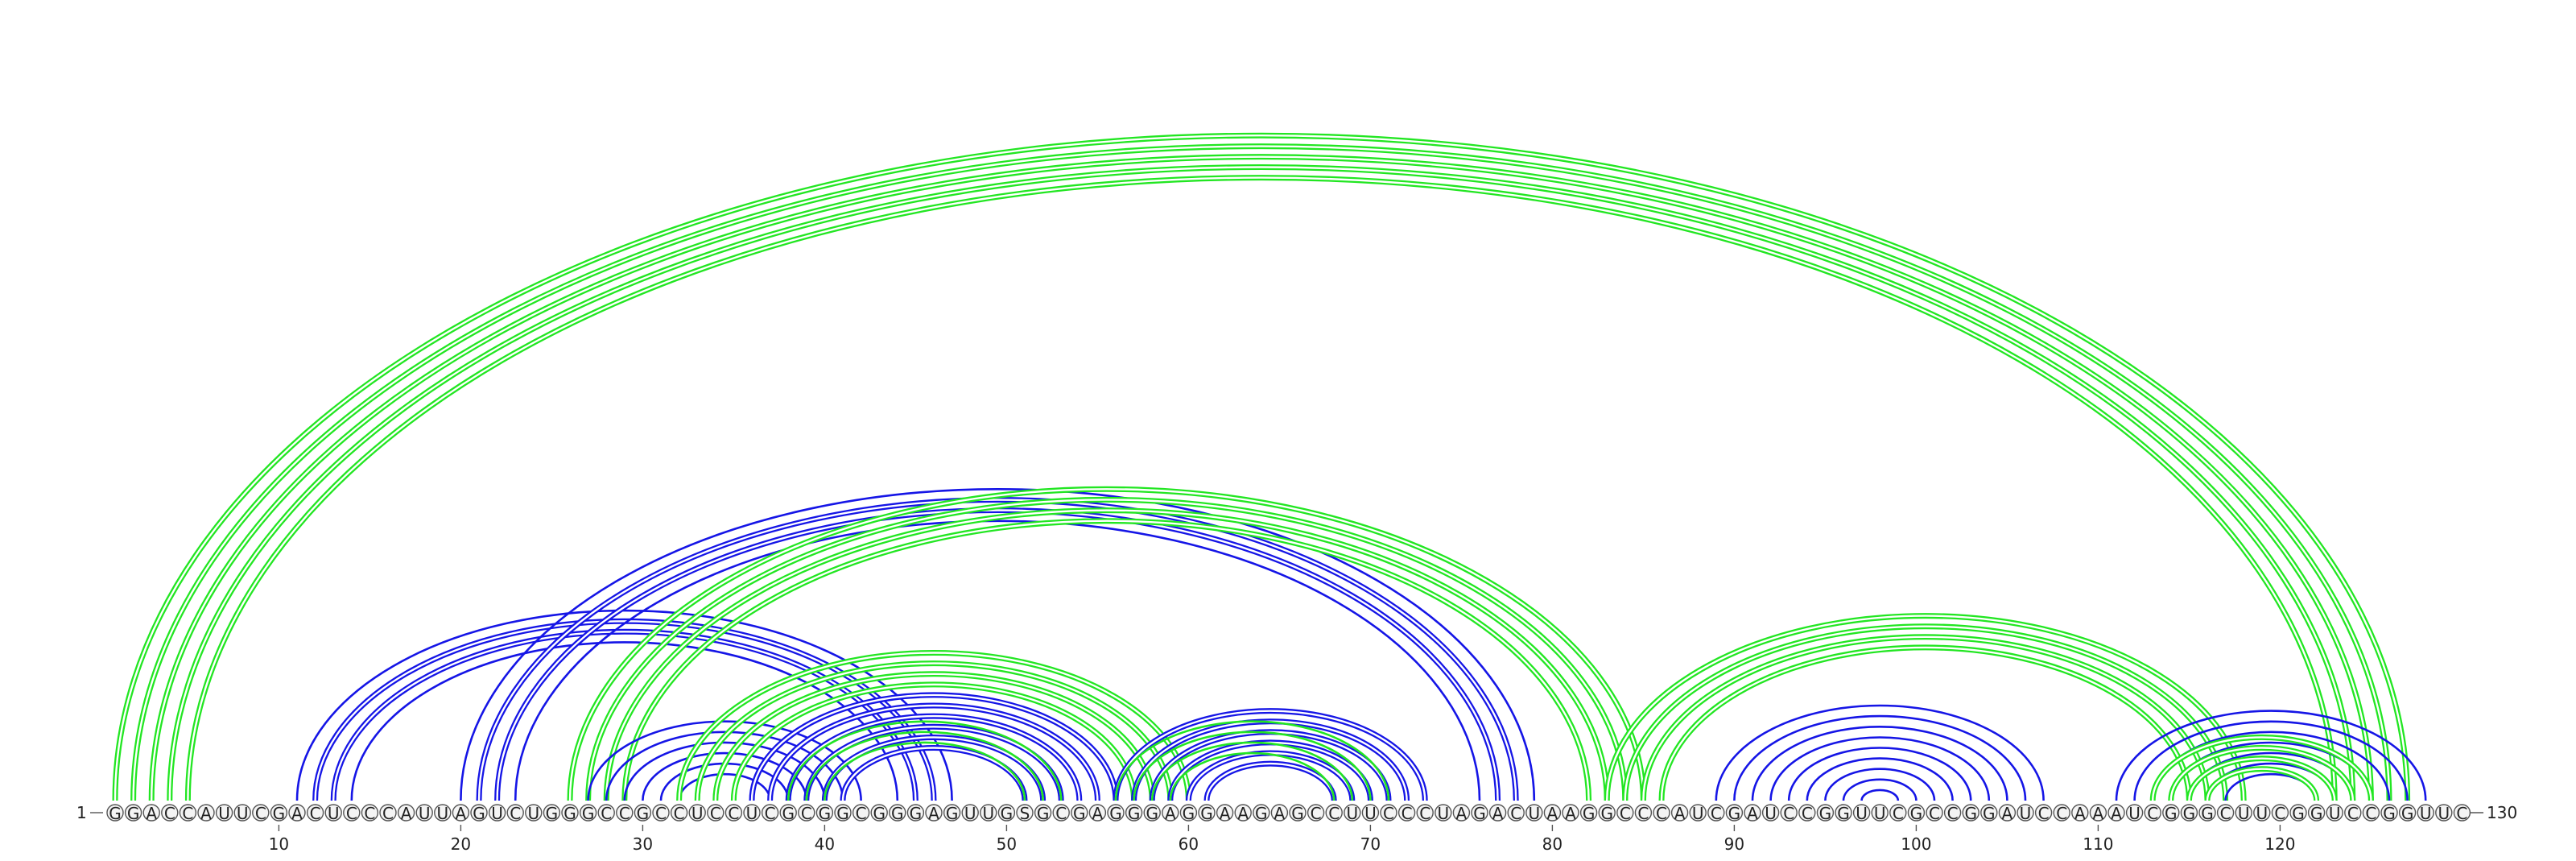 This screenshot has height=861, width=2576. Describe the element at coordinates (2279, 844) in the screenshot. I see `position-tick-label: 120` at that location.